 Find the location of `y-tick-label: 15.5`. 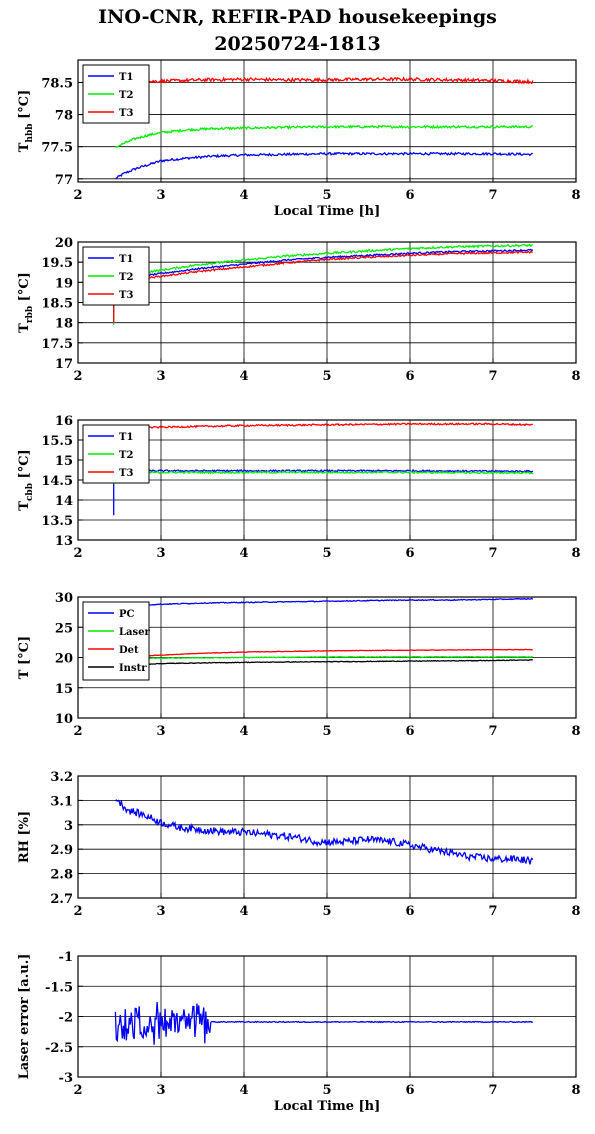

y-tick-label: 15.5 is located at coordinates (57, 441).